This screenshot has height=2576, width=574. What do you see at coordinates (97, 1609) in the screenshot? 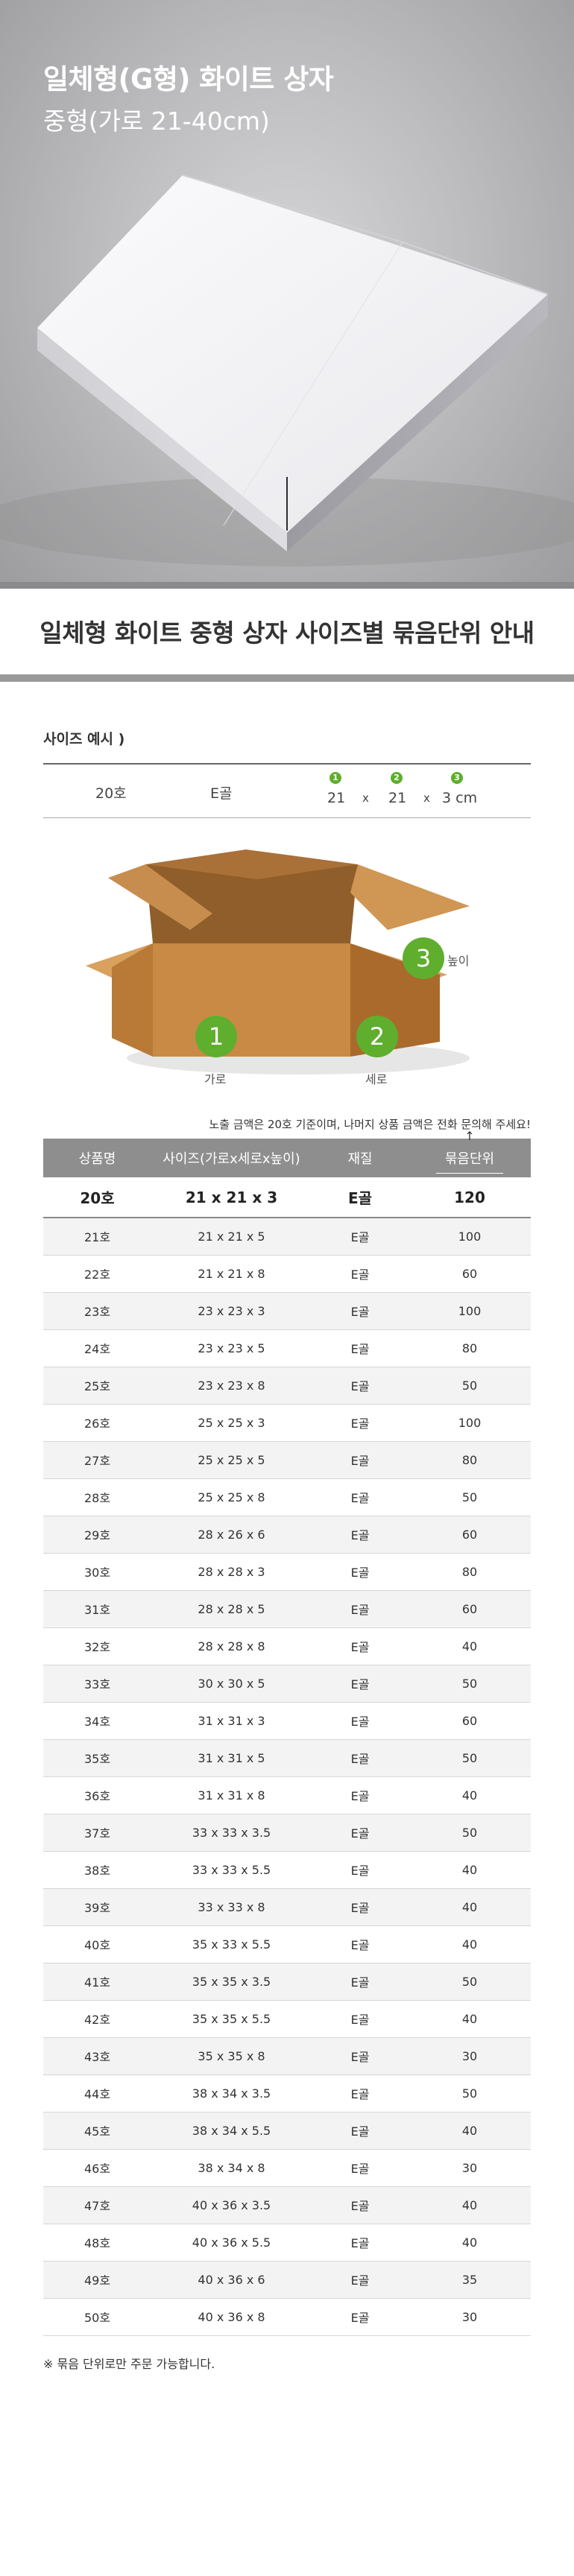
I see `cell-product: 31호` at bounding box center [97, 1609].